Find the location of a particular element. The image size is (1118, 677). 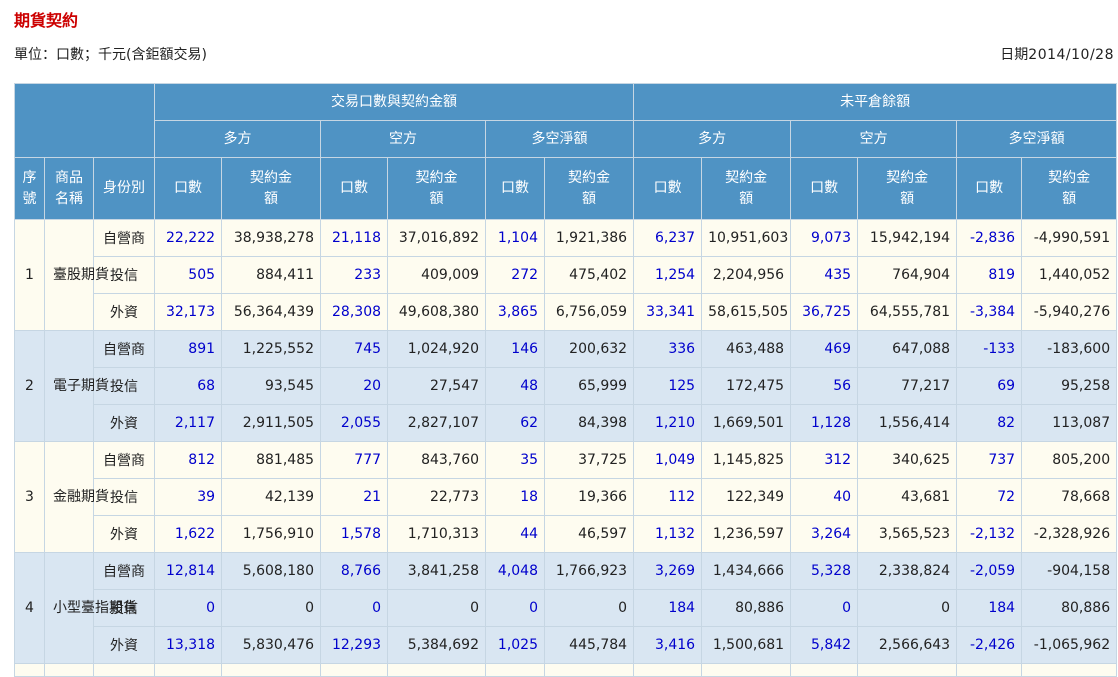

contracts-cell: 435 is located at coordinates (824, 275).